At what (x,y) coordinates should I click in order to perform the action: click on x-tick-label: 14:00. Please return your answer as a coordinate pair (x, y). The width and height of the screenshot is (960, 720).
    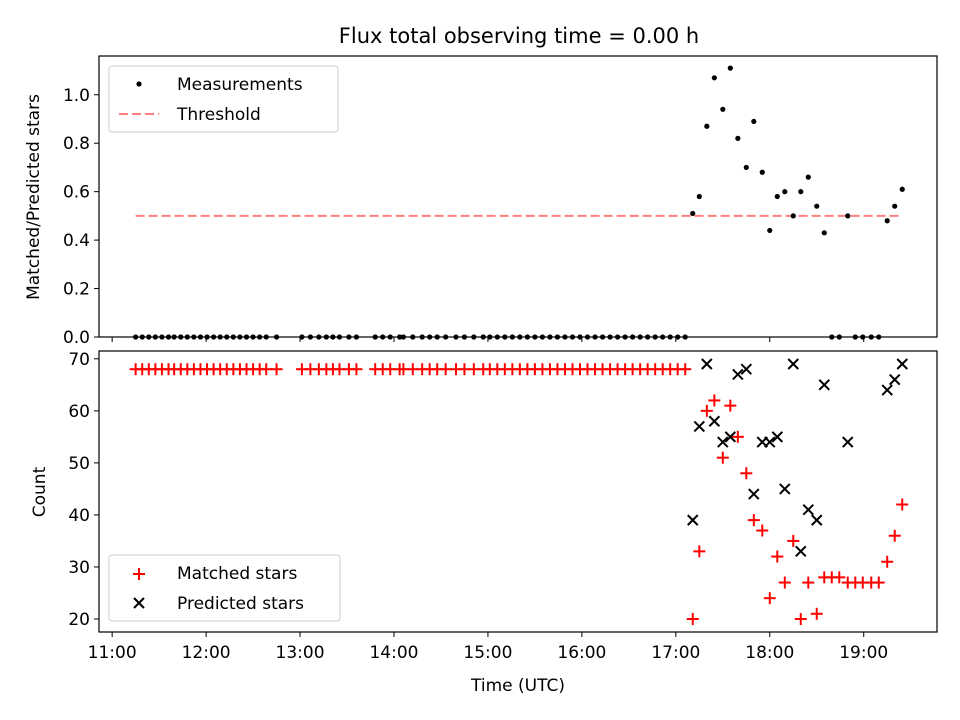
    Looking at the image, I should click on (393, 653).